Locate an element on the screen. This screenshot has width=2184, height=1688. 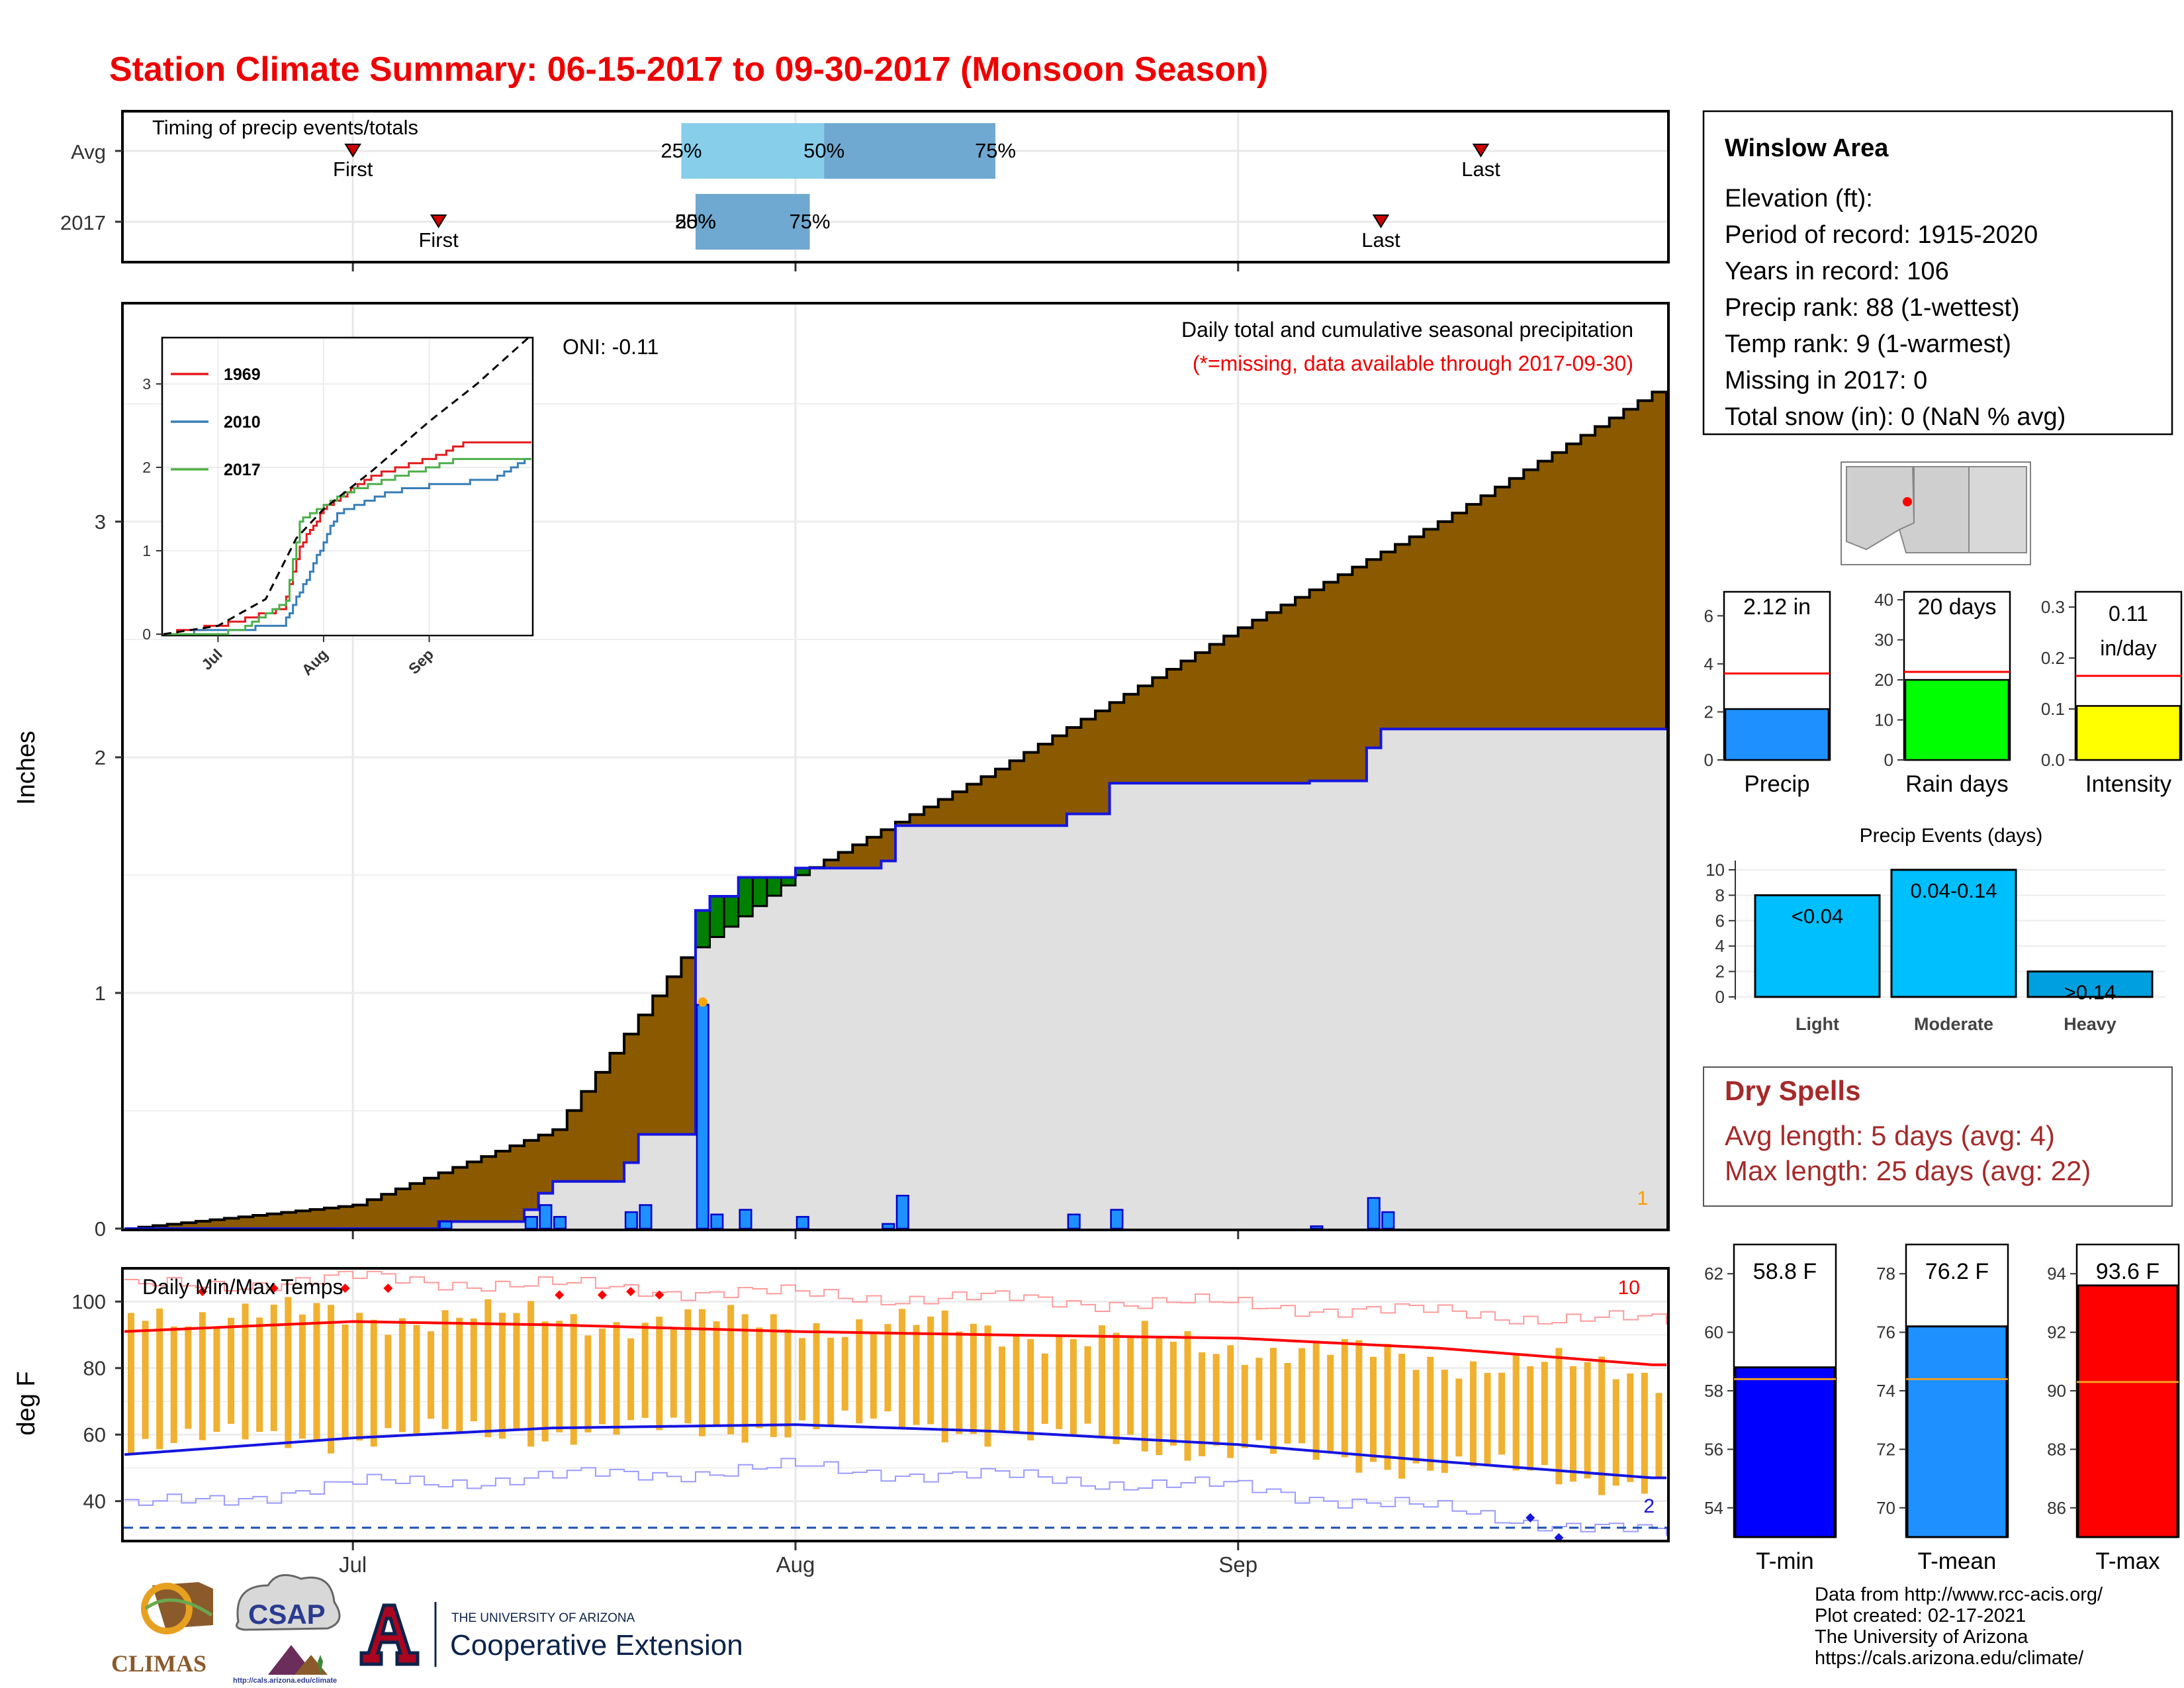
station-line-7: Total snow (in): 0 (NaN % avg) is located at coordinates (1895, 417).